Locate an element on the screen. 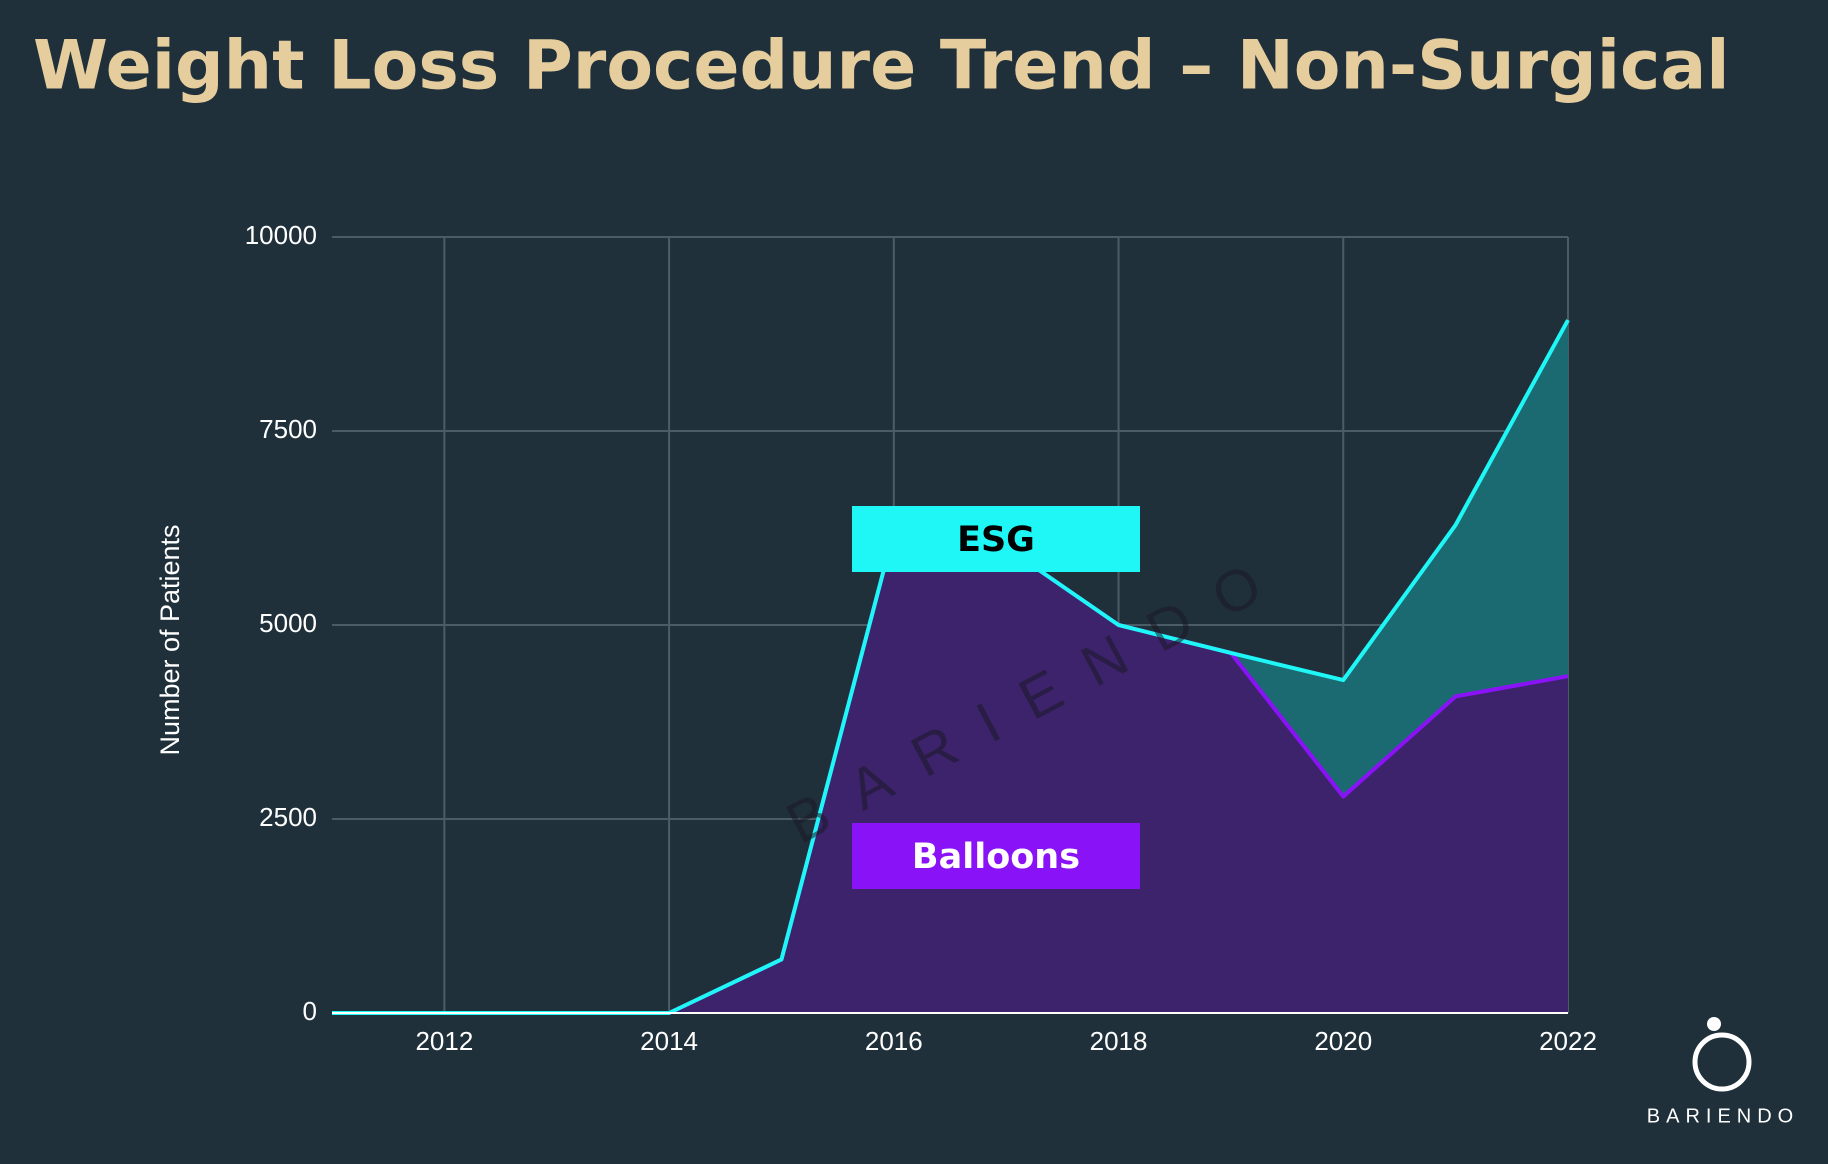  x-tick-label: 2018 is located at coordinates (1119, 1041).